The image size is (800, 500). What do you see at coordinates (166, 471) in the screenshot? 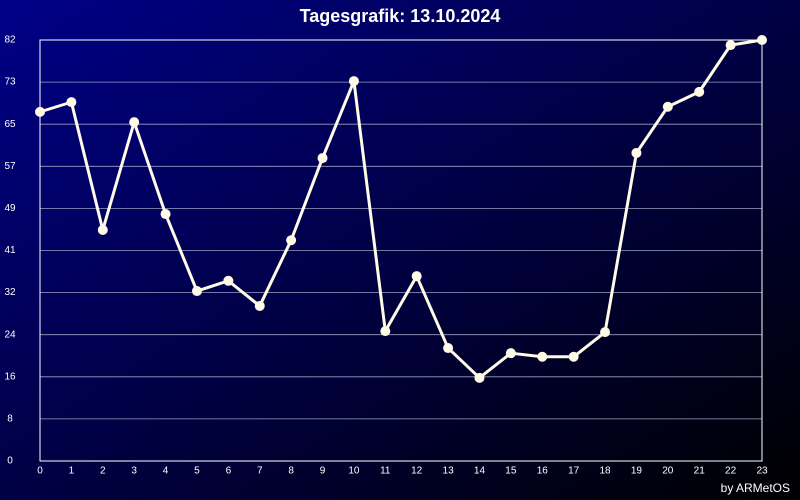
I see `x-tick-label: 4` at bounding box center [166, 471].